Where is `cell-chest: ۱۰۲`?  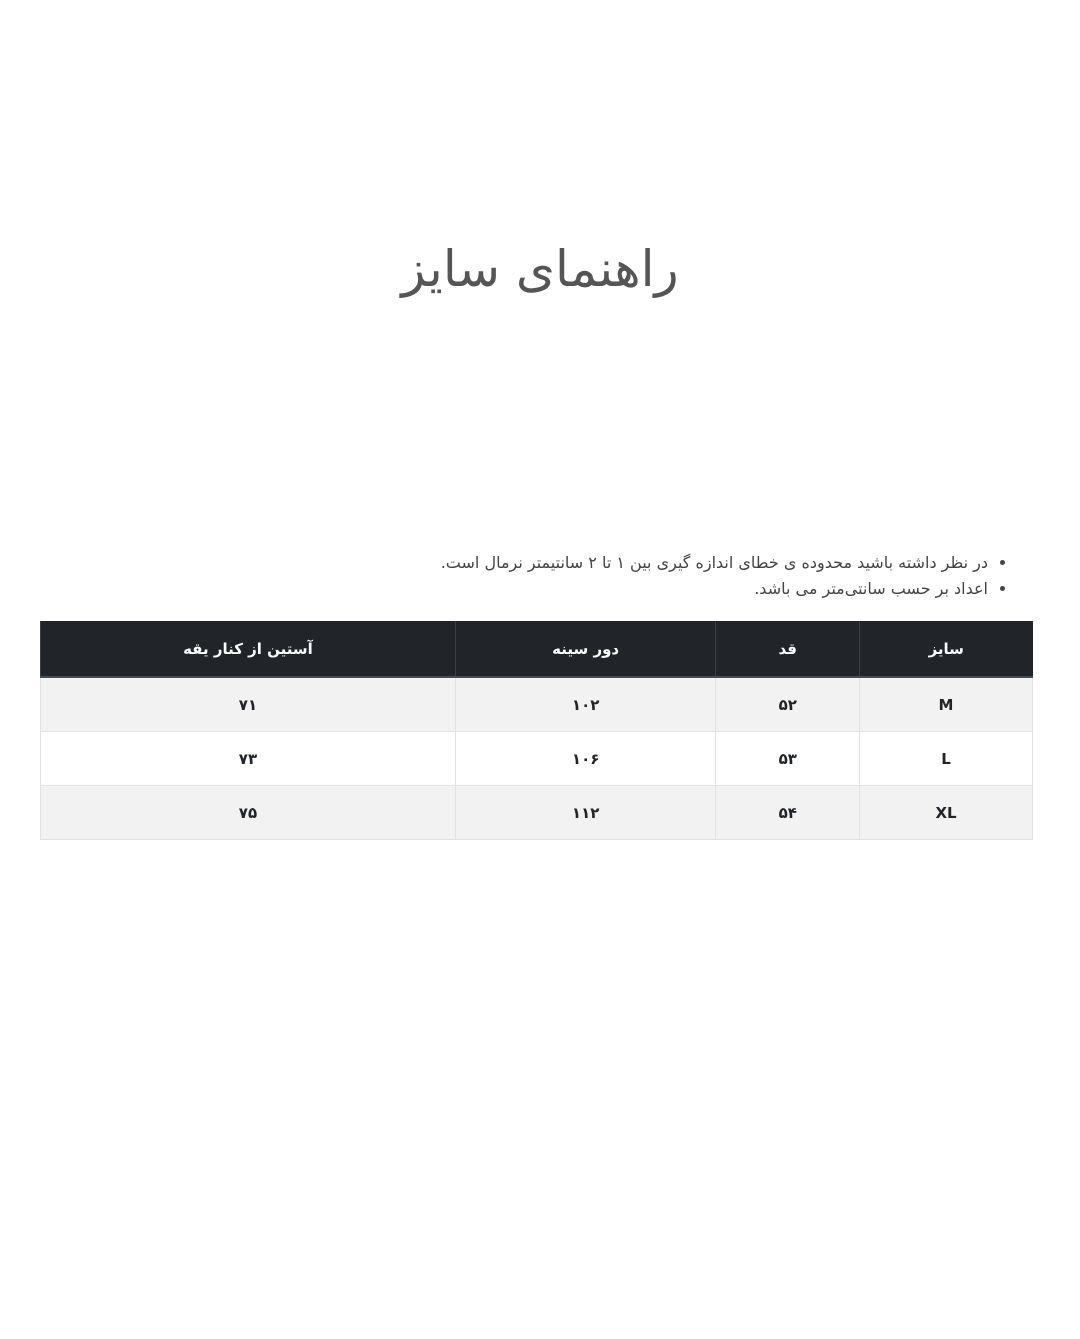 cell-chest: ۱۰۲ is located at coordinates (585, 704).